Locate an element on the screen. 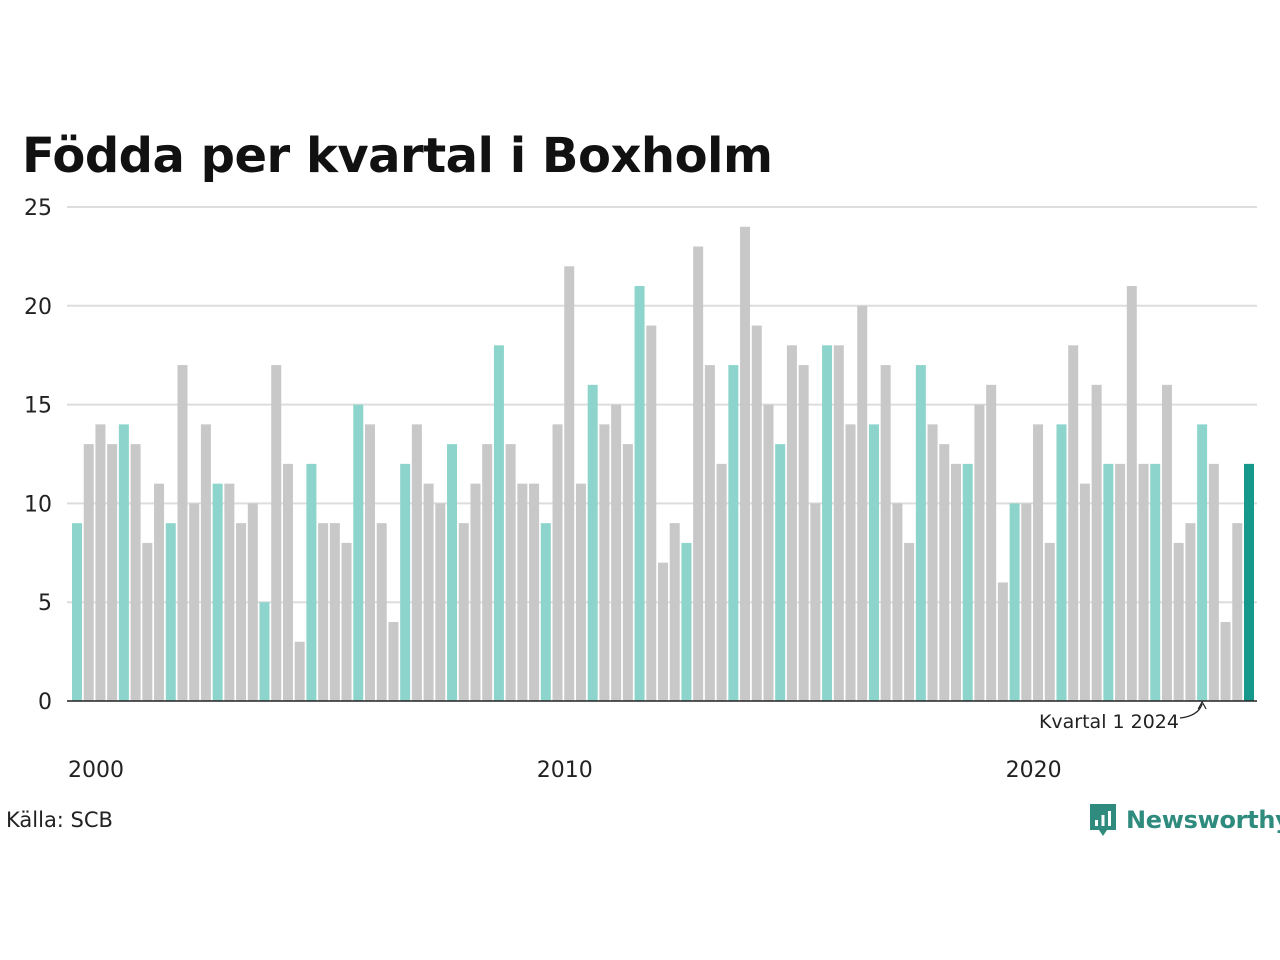  brand: Newsworthy is located at coordinates (1184, 820).